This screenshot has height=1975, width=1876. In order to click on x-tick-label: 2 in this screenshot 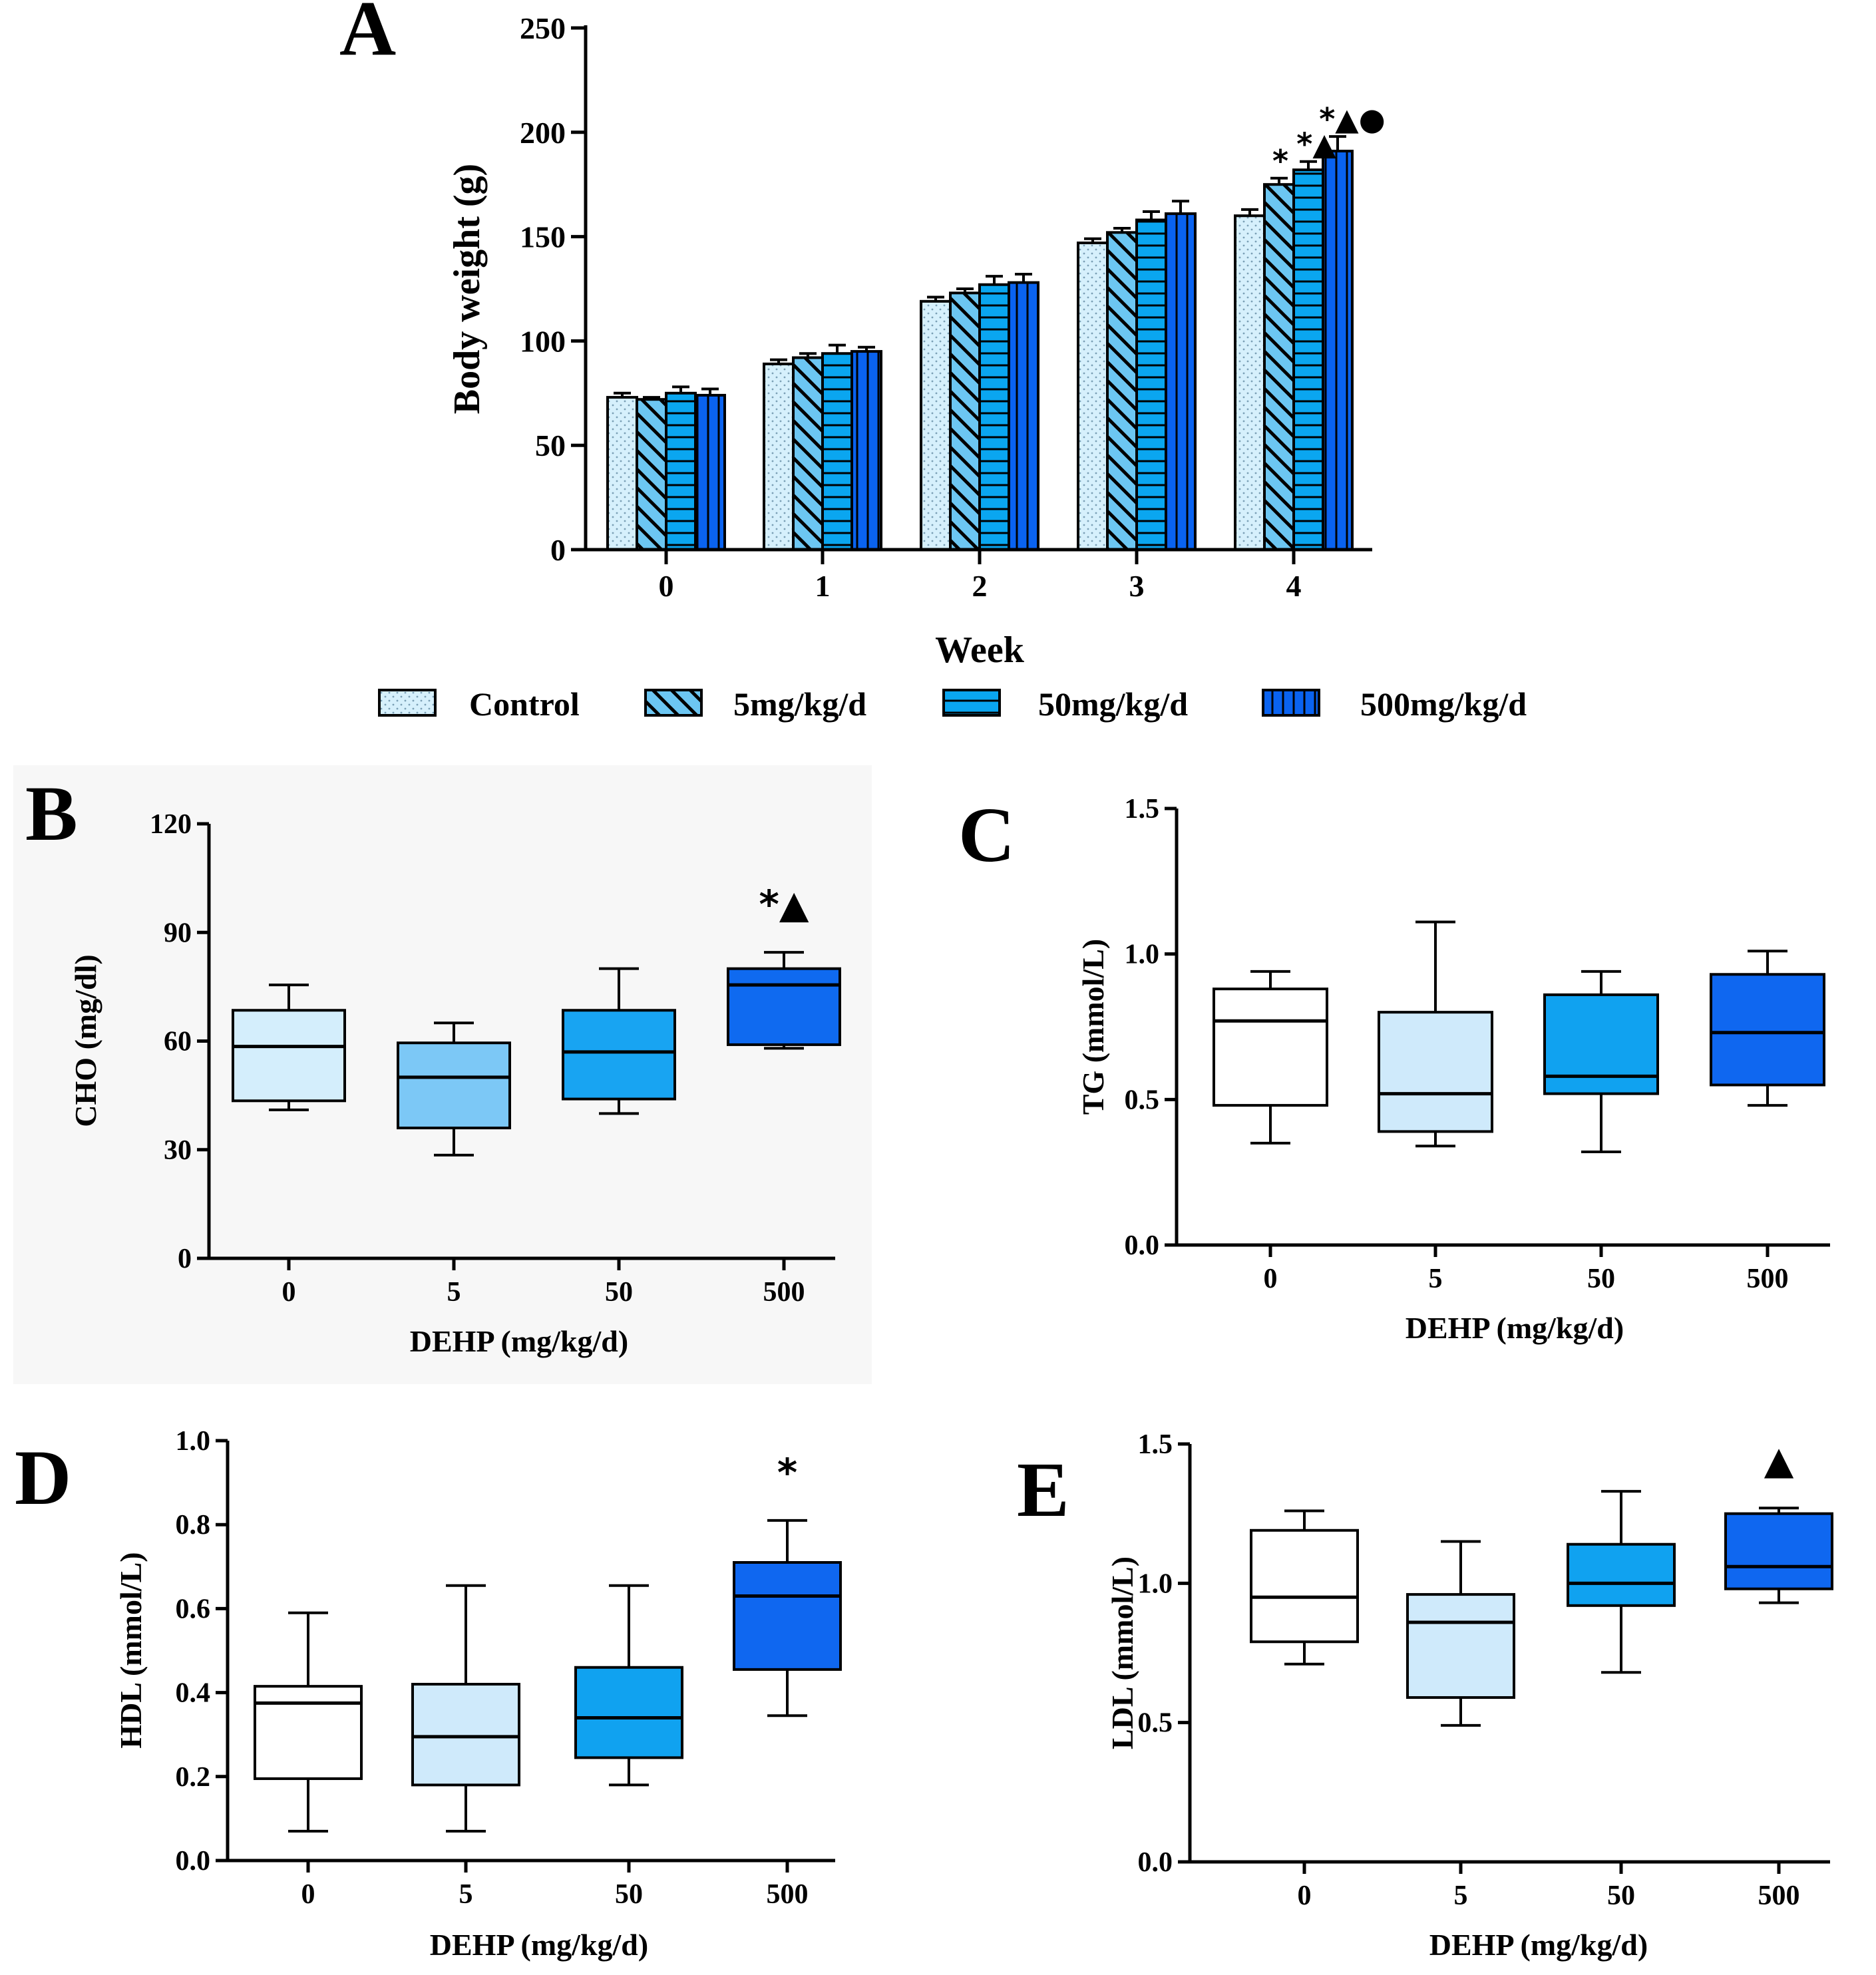, I will do `click(980, 586)`.